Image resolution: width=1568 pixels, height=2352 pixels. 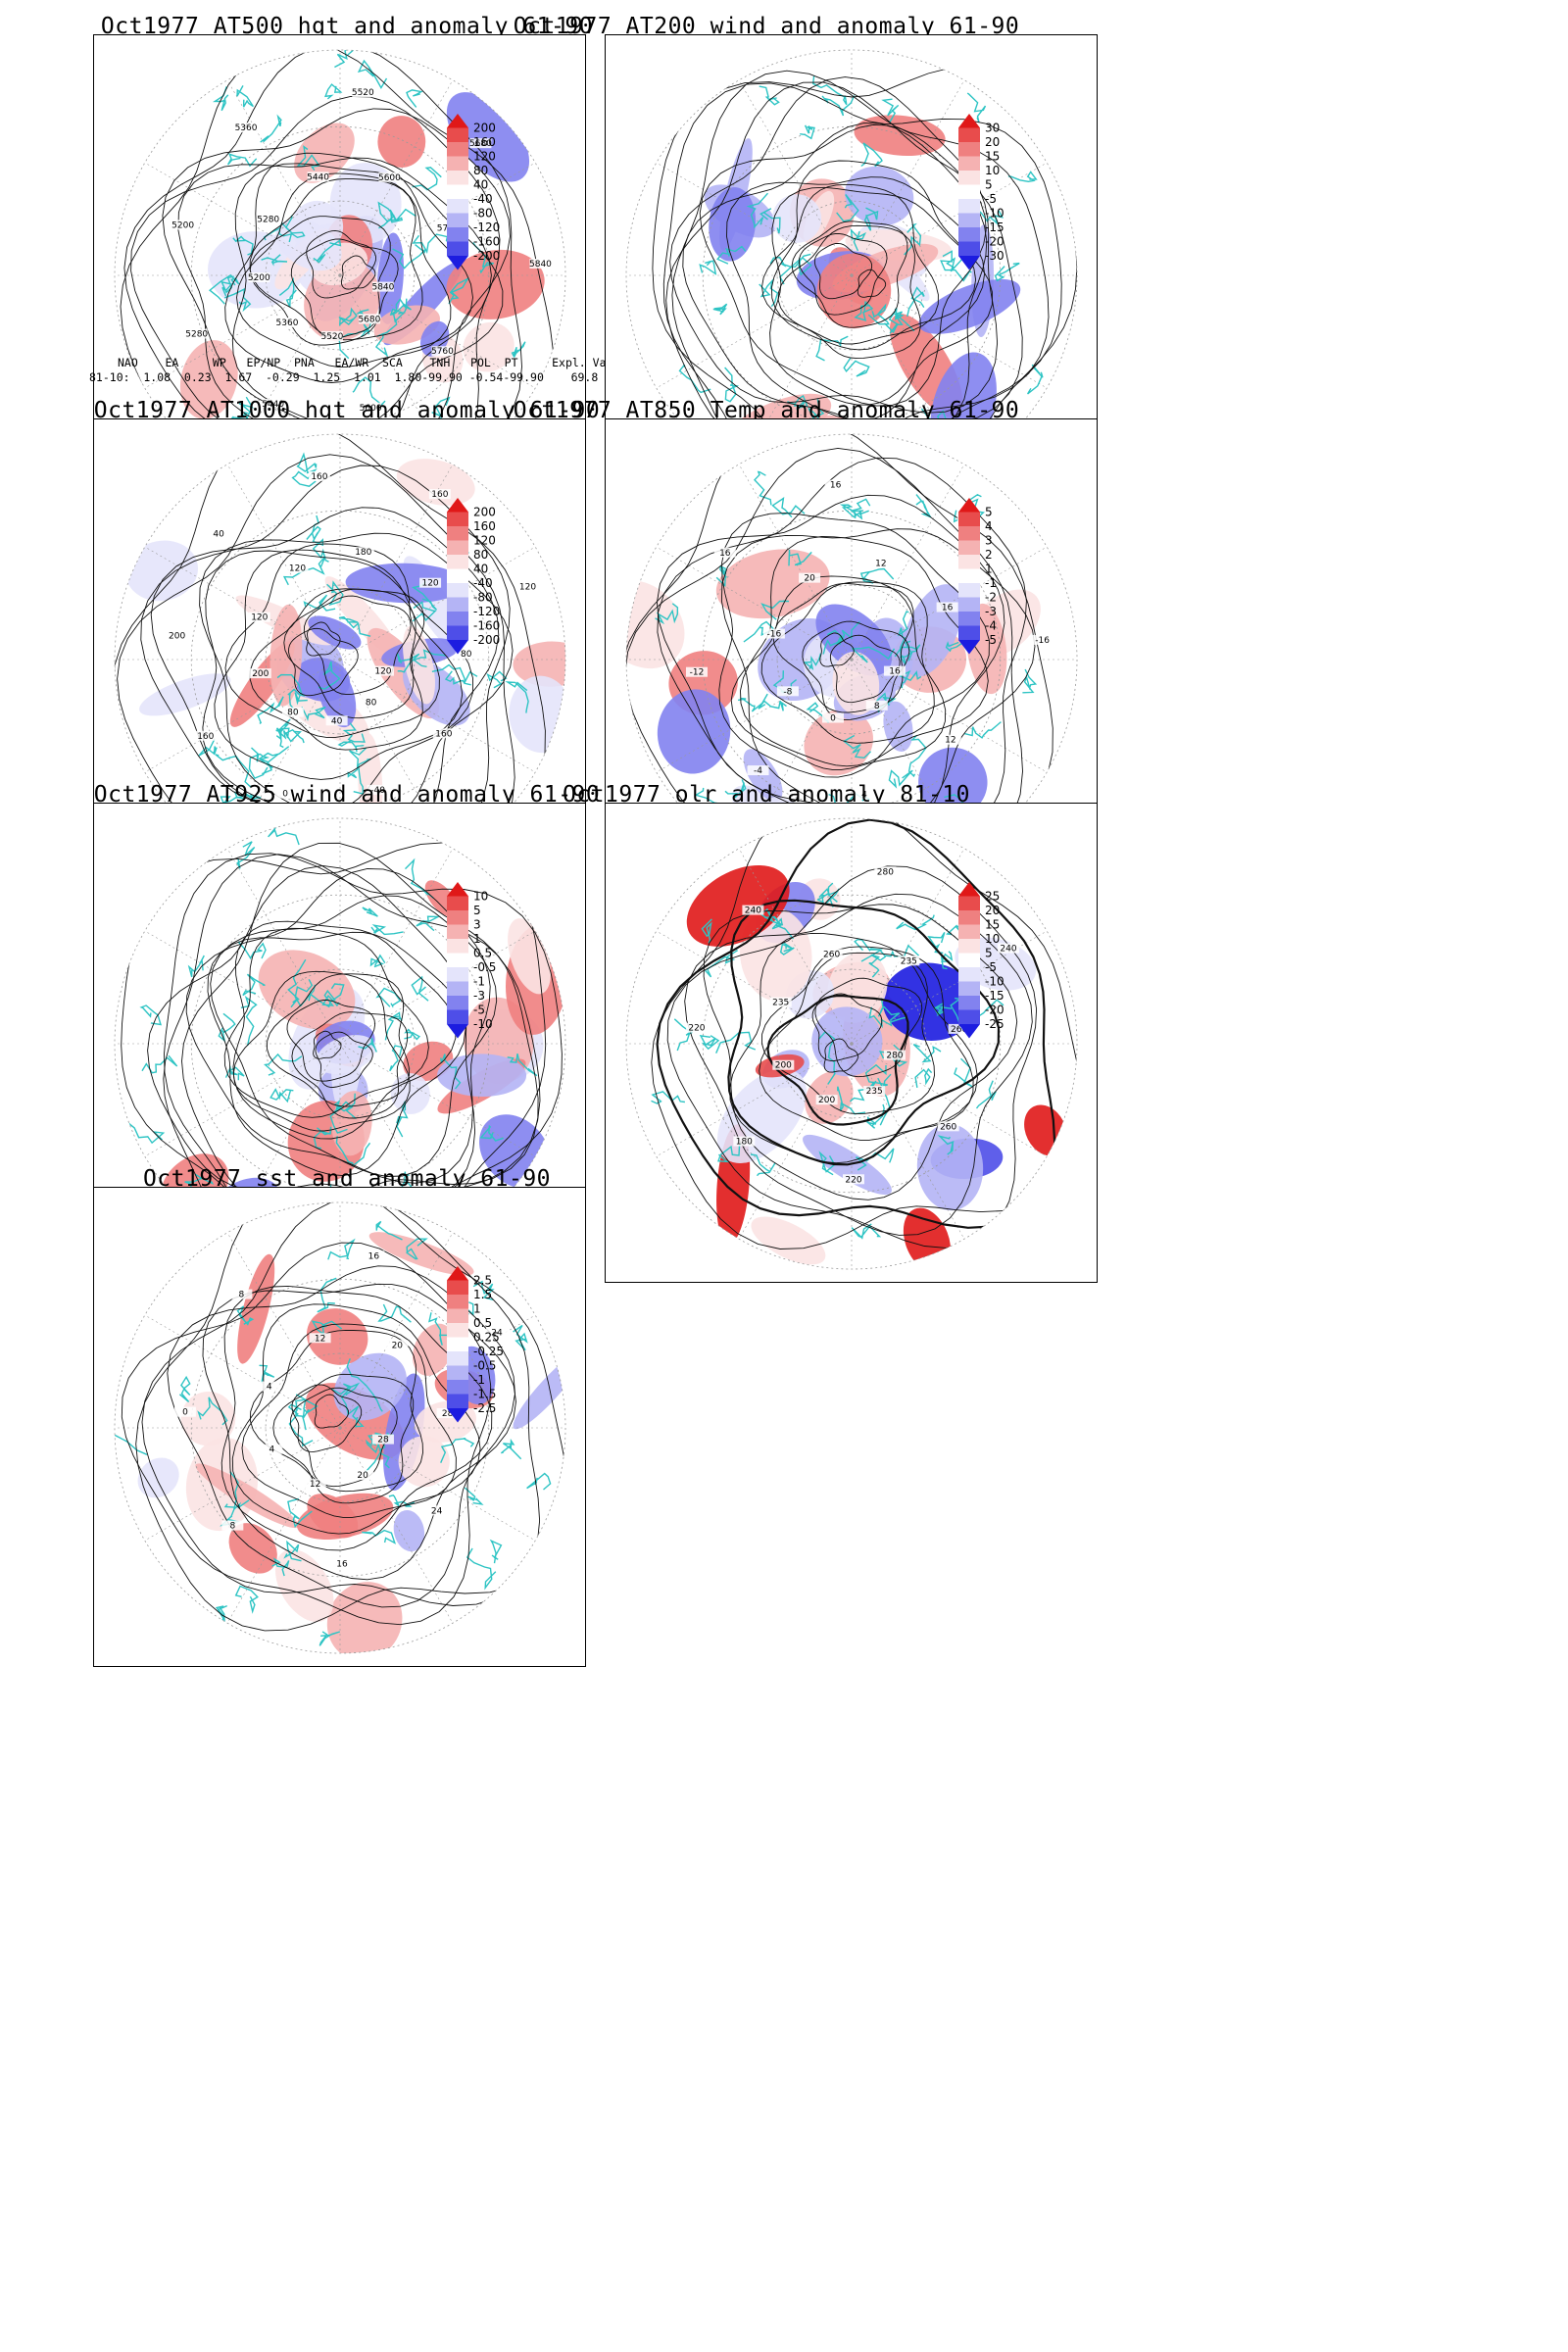 What do you see at coordinates (483, 583) in the screenshot?
I see `colorbar-tick-label: -40` at bounding box center [483, 583].